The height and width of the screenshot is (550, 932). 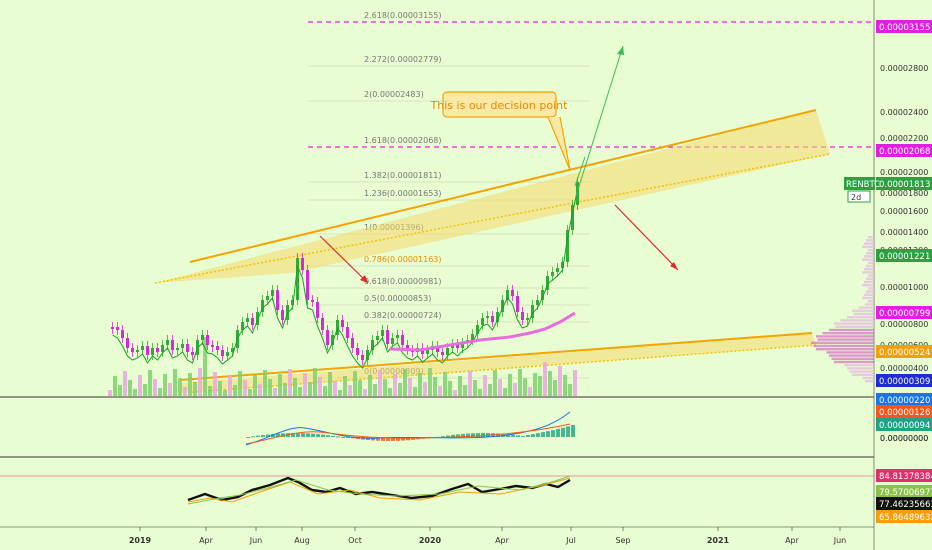 What do you see at coordinates (408, 434) in the screenshot?
I see `signal-line` at bounding box center [408, 434].